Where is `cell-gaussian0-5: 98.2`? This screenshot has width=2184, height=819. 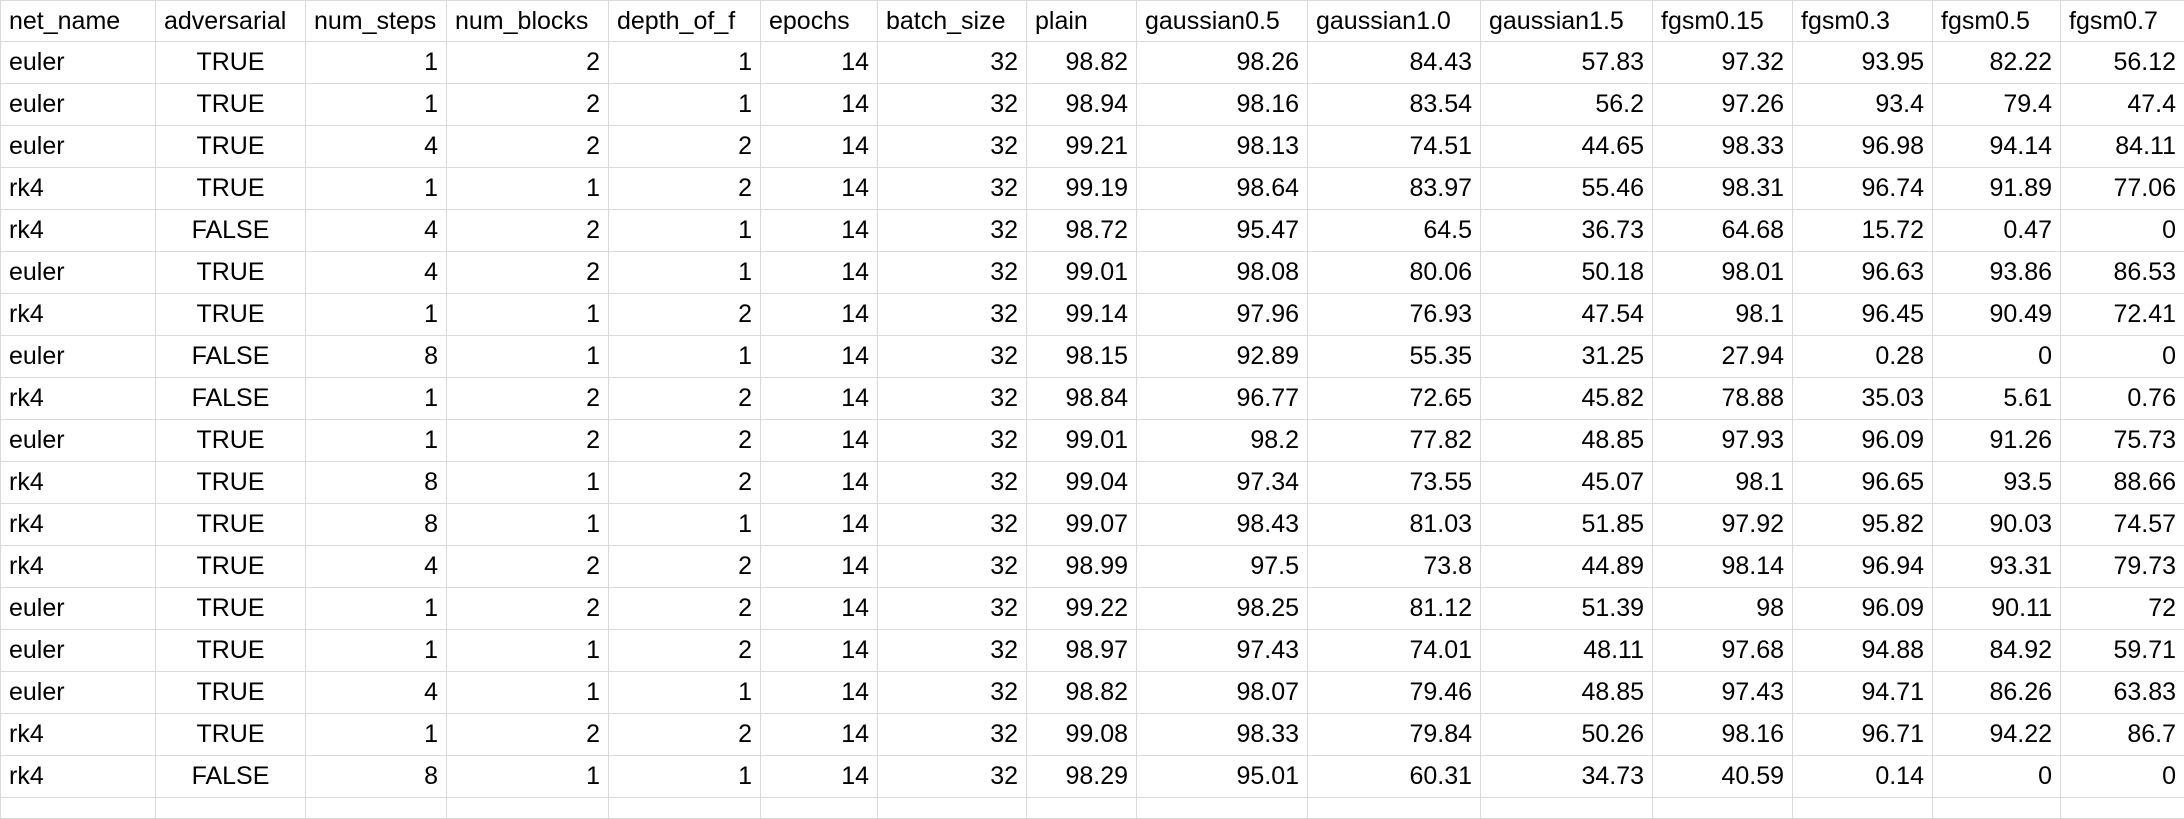 cell-gaussian0-5: 98.2 is located at coordinates (1222, 441).